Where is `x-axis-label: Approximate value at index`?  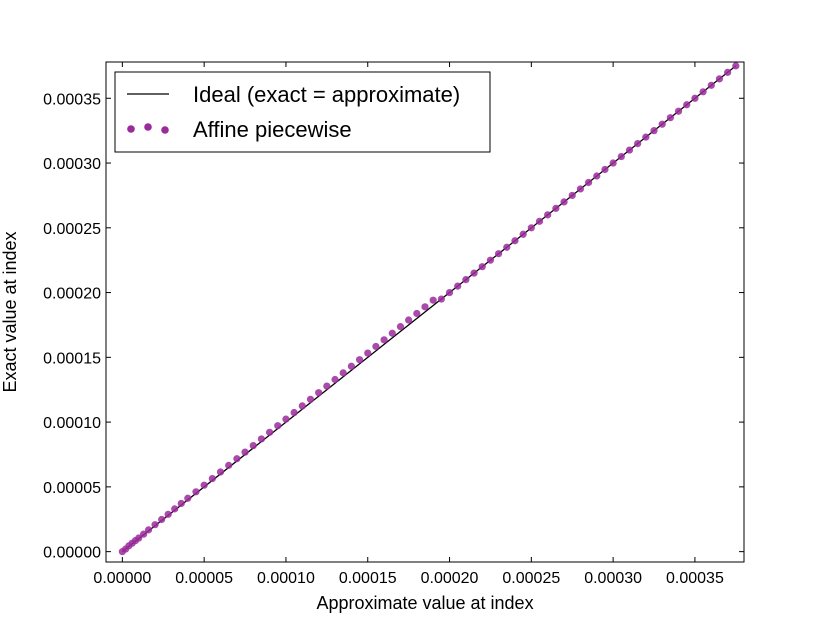
x-axis-label: Approximate value at index is located at coordinates (424, 603).